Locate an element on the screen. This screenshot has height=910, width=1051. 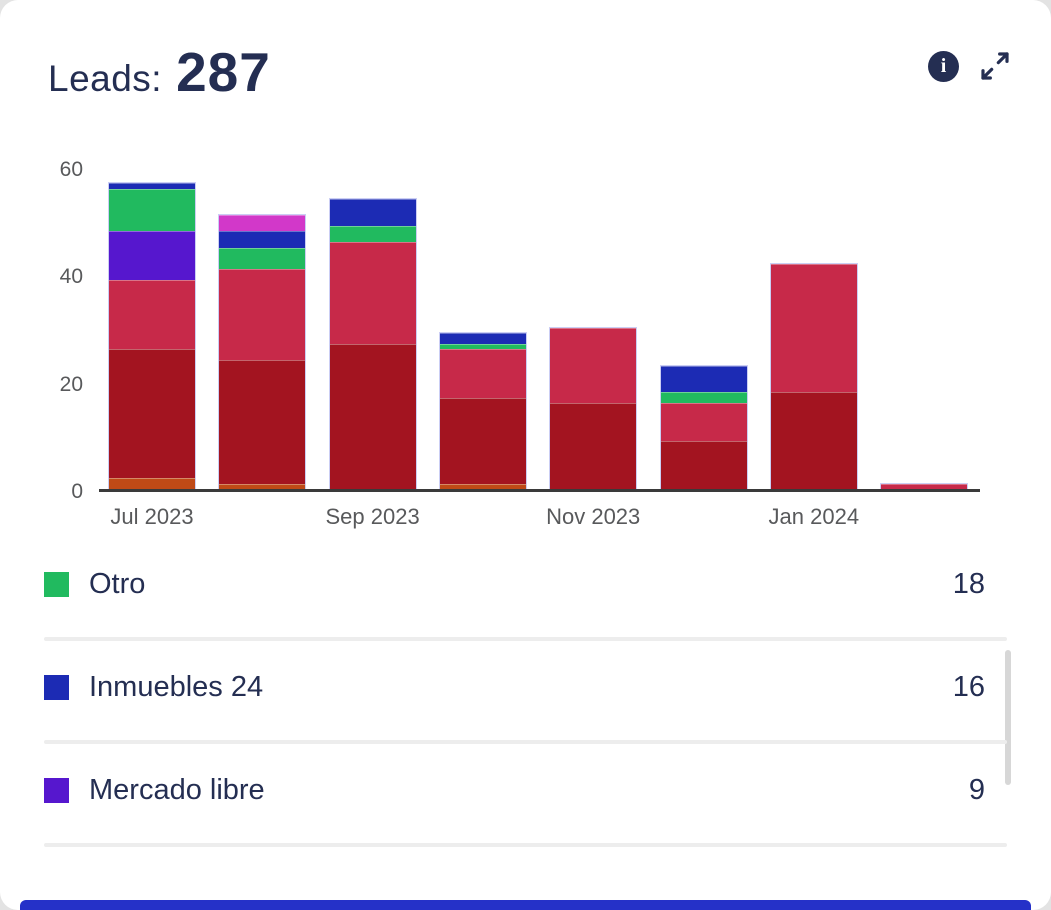
y-axis-tick-label: 20 is located at coordinates (71, 384).